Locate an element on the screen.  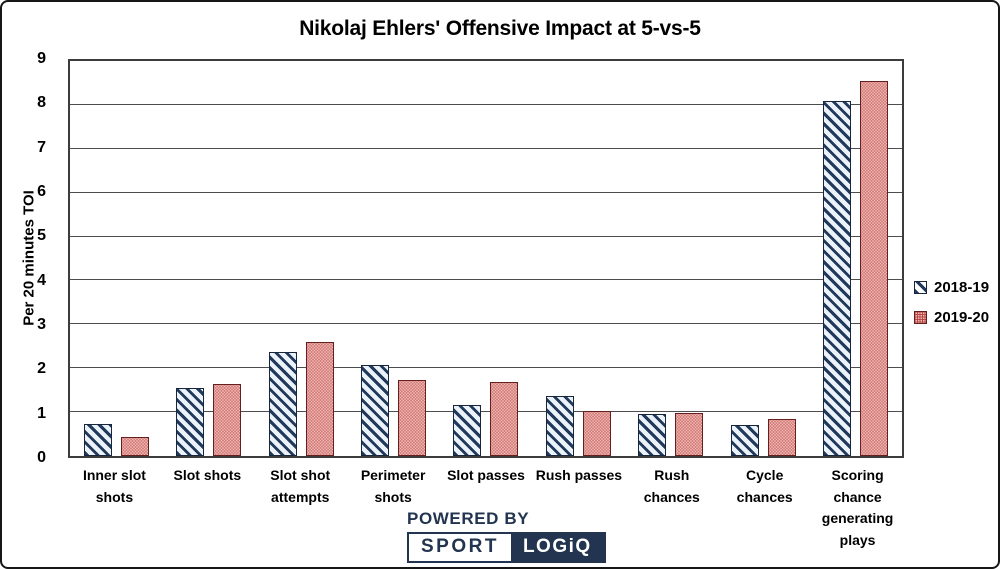
legend-label: 2018-19 is located at coordinates (962, 287).